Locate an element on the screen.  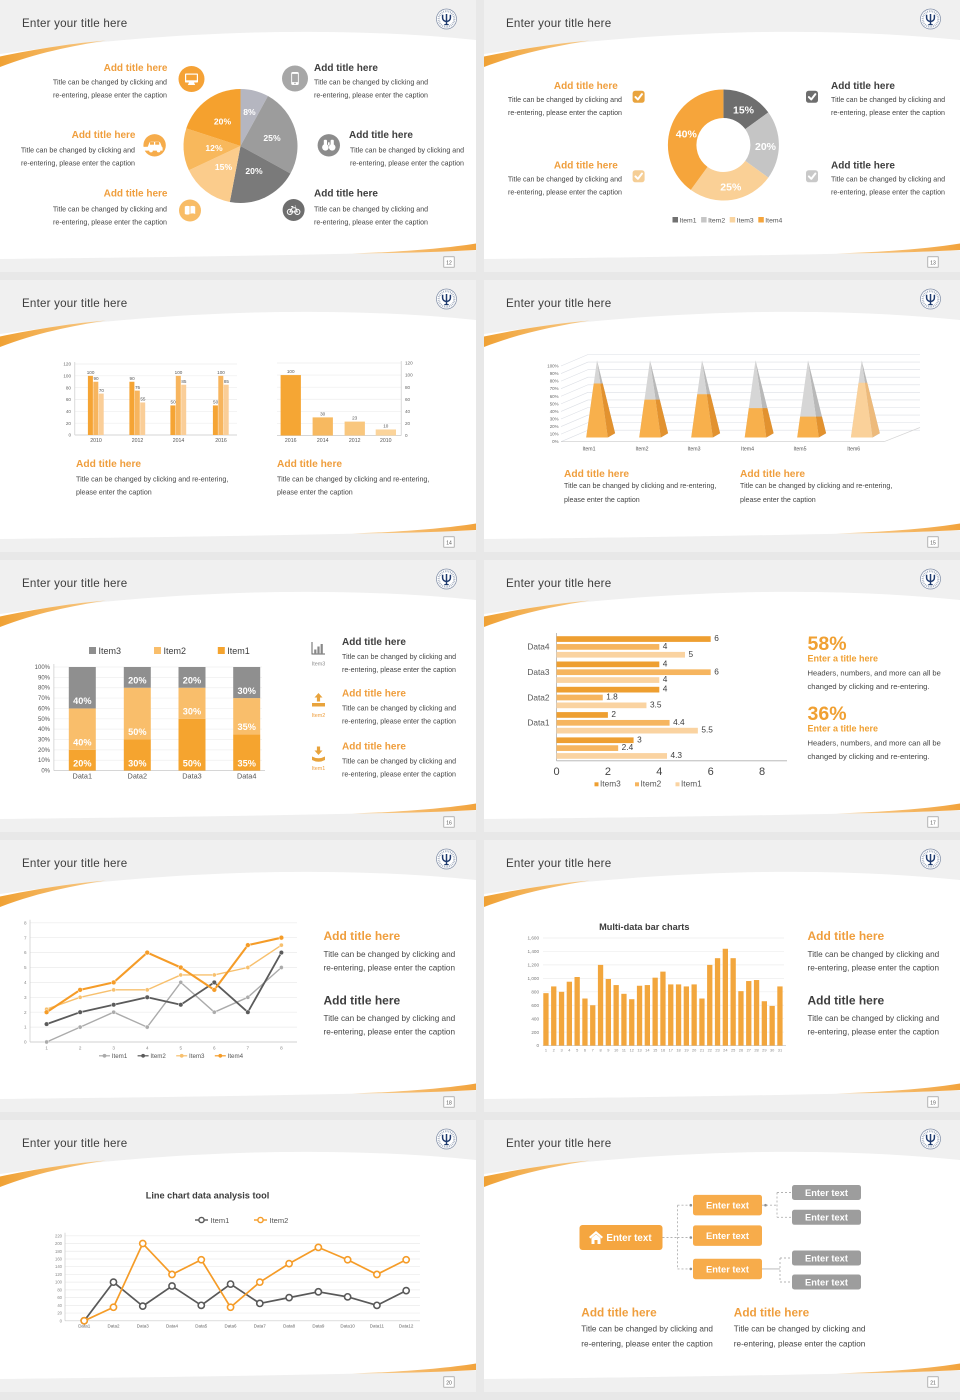
svg-text:changed by clicking and re-ent: changed by clicking and re-entering. is located at coordinates (869, 756).